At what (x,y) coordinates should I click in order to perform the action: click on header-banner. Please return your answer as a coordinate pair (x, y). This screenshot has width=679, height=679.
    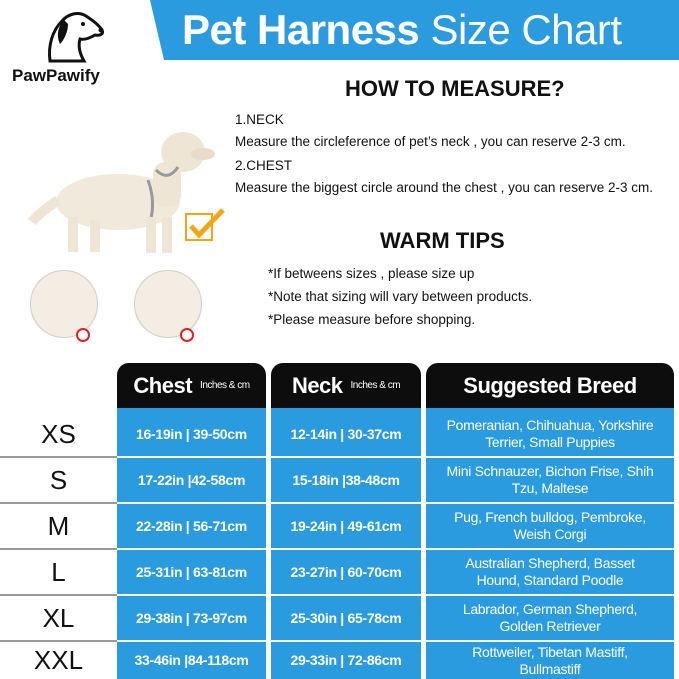
    Looking at the image, I should click on (414, 30).